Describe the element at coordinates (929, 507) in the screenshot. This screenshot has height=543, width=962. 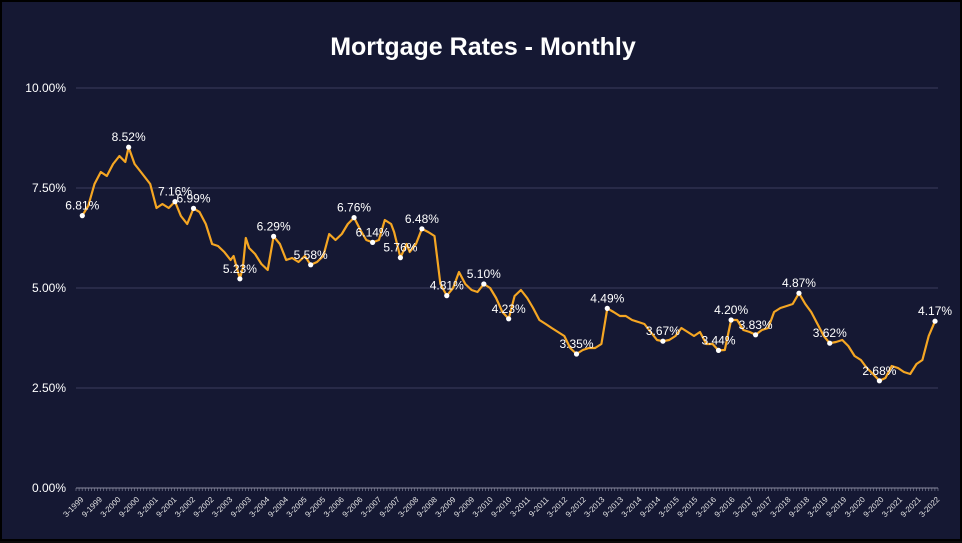
I see `x-tick-label: 3-2022` at that location.